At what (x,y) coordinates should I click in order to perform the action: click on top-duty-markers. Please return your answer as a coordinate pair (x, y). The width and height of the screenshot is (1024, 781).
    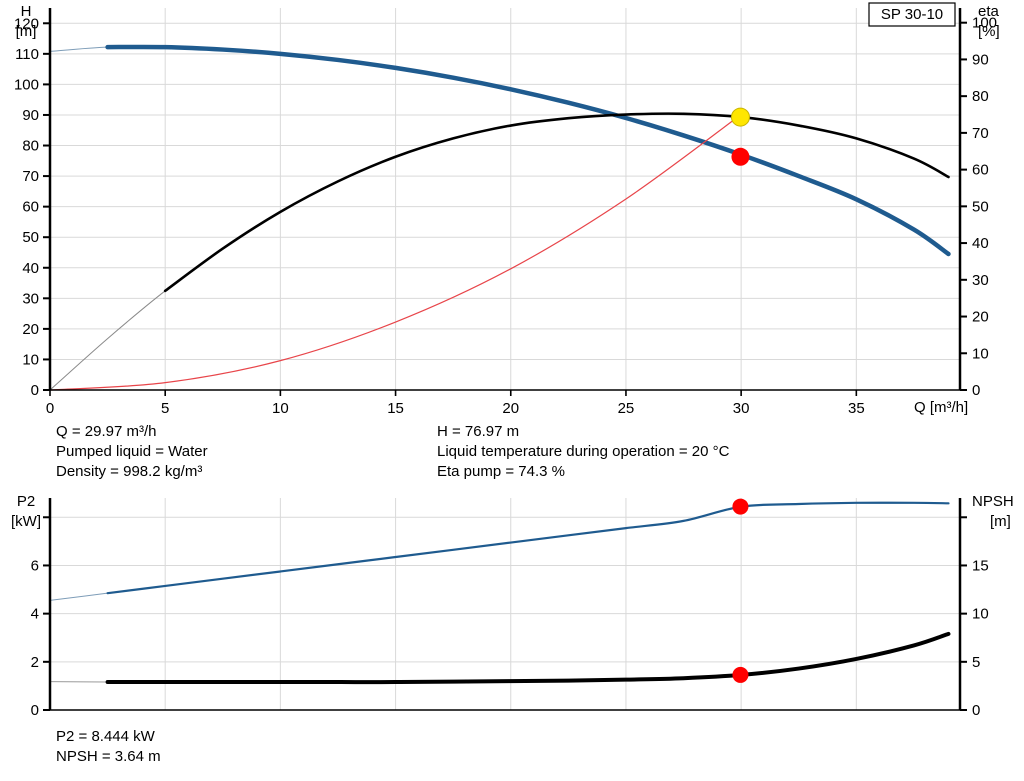
    Looking at the image, I should click on (740, 136).